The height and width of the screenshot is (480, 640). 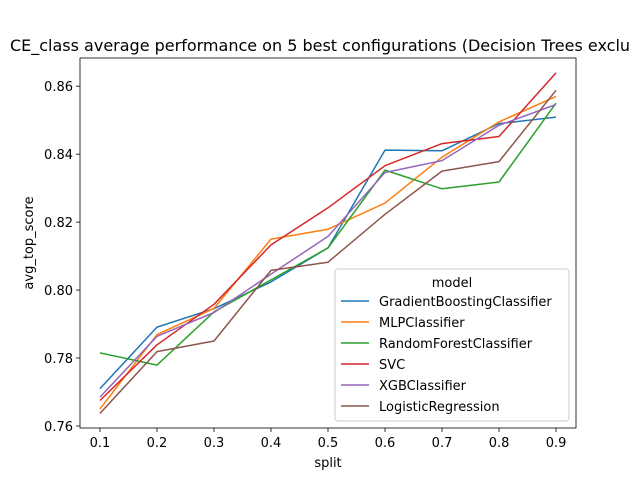 What do you see at coordinates (58, 427) in the screenshot?
I see `y-tick-label: 0.76` at bounding box center [58, 427].